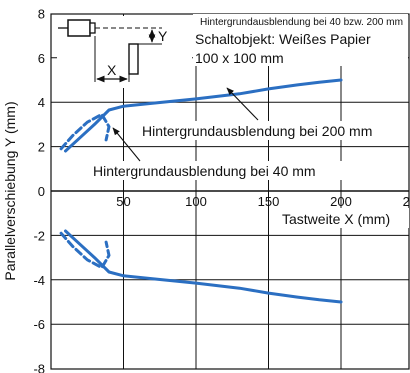 The width and height of the screenshot is (410, 373). I want to click on x-tick-label: 100, so click(196, 201).